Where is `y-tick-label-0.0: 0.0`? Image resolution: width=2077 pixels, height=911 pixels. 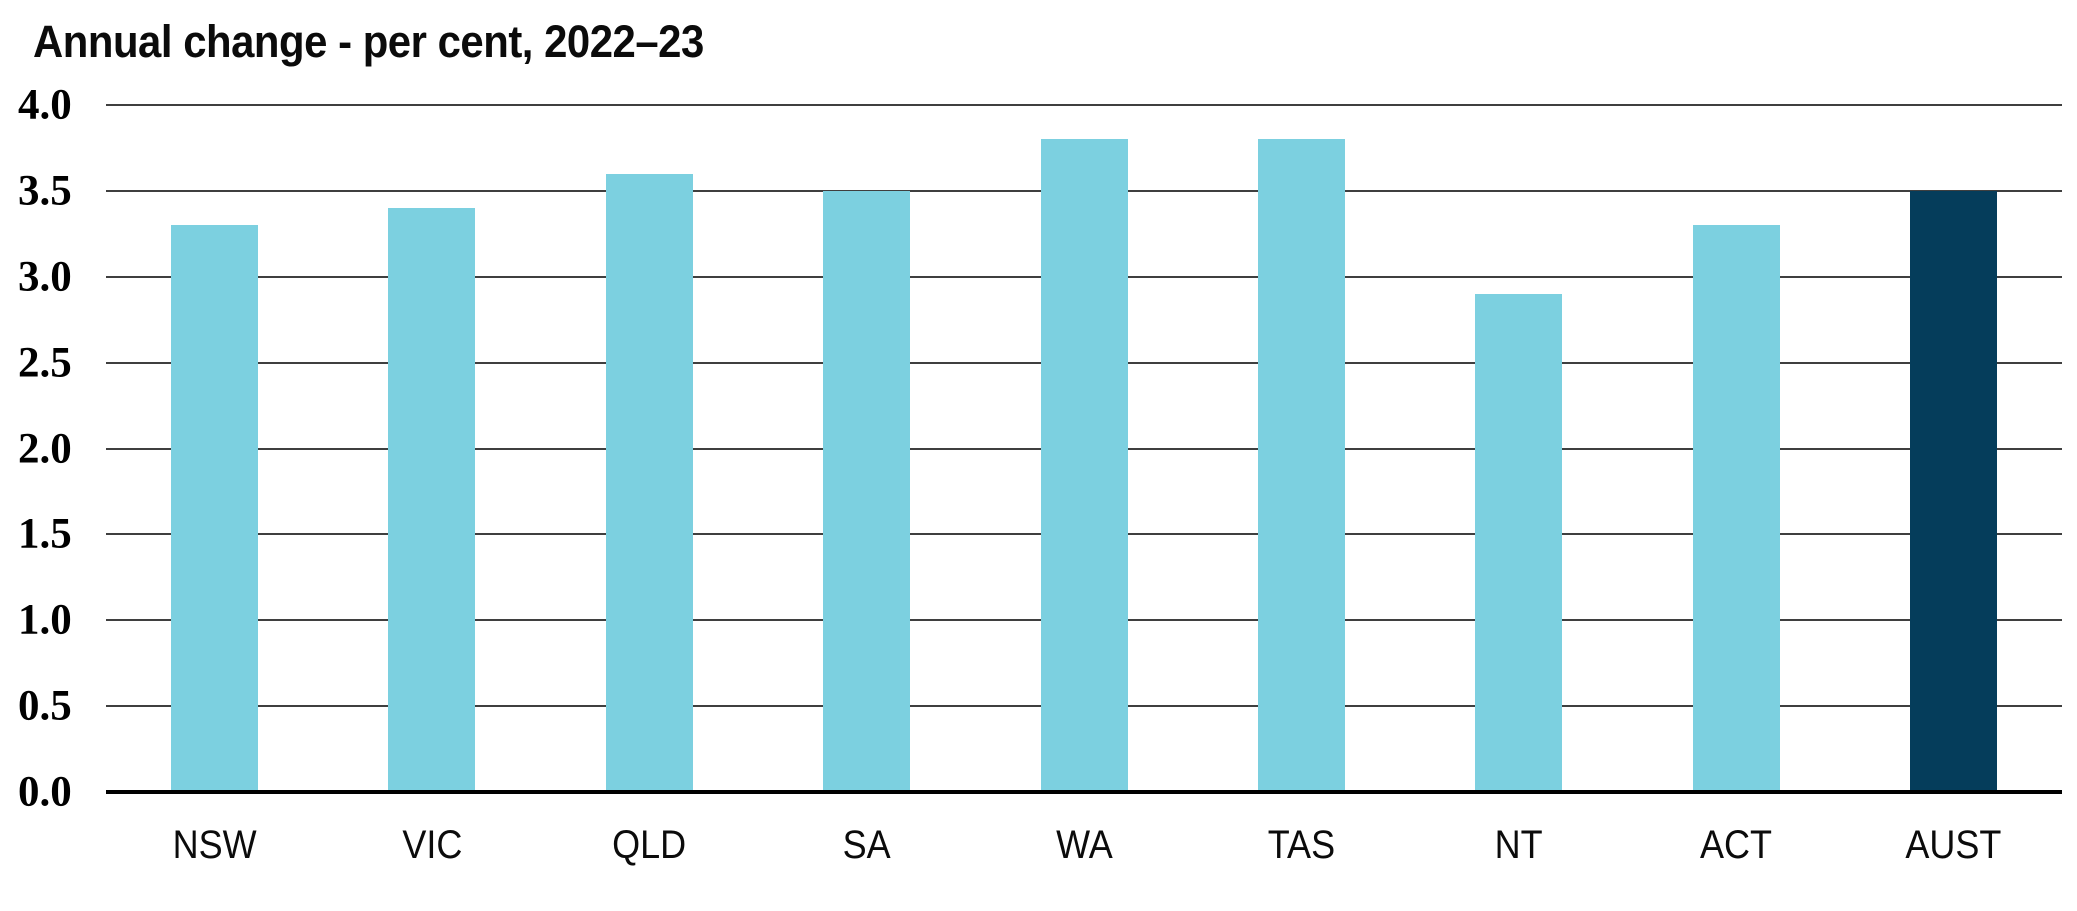 y-tick-label-0.0: 0.0 is located at coordinates (45, 792).